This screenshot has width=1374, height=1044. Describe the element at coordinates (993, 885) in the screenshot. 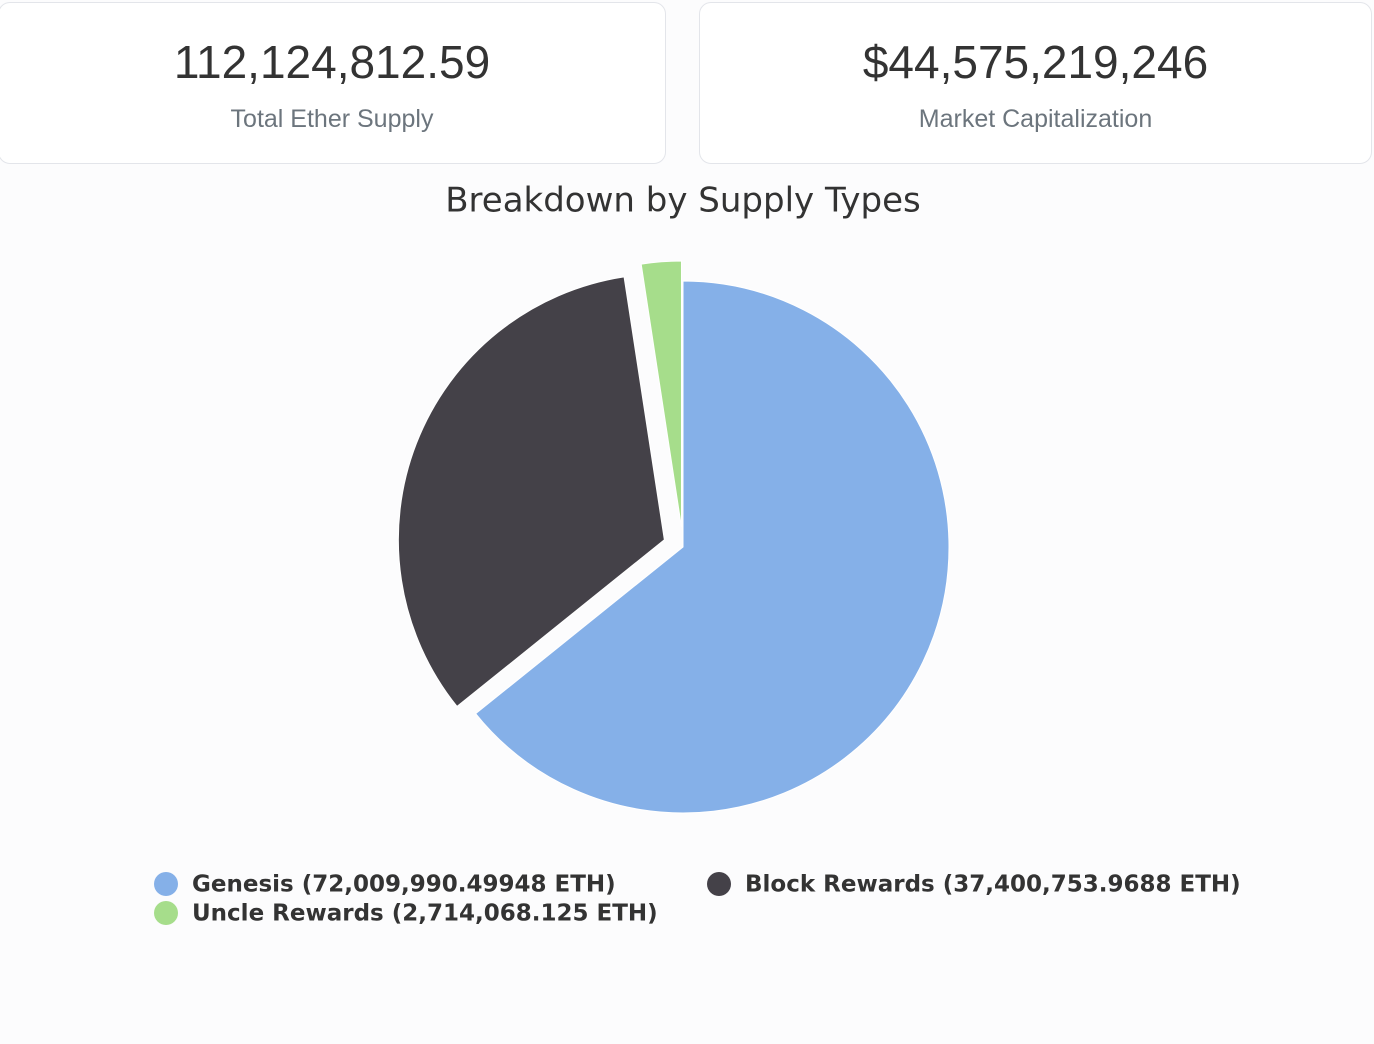

I see `legend-label: Block Rewards (37,400,753.9688 ETH)` at that location.